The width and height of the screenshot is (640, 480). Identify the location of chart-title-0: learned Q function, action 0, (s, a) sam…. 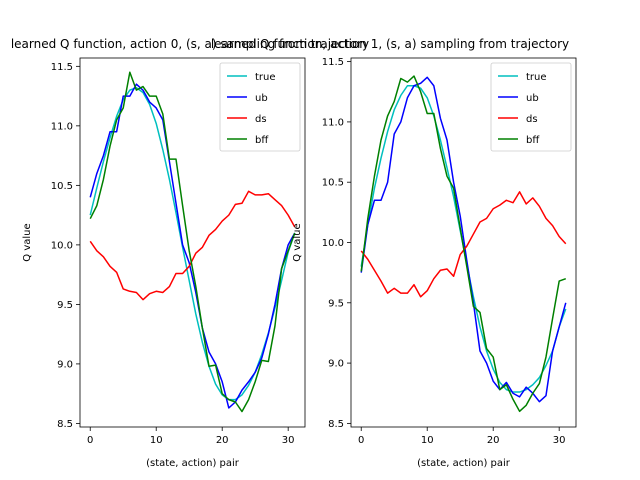
(190, 44).